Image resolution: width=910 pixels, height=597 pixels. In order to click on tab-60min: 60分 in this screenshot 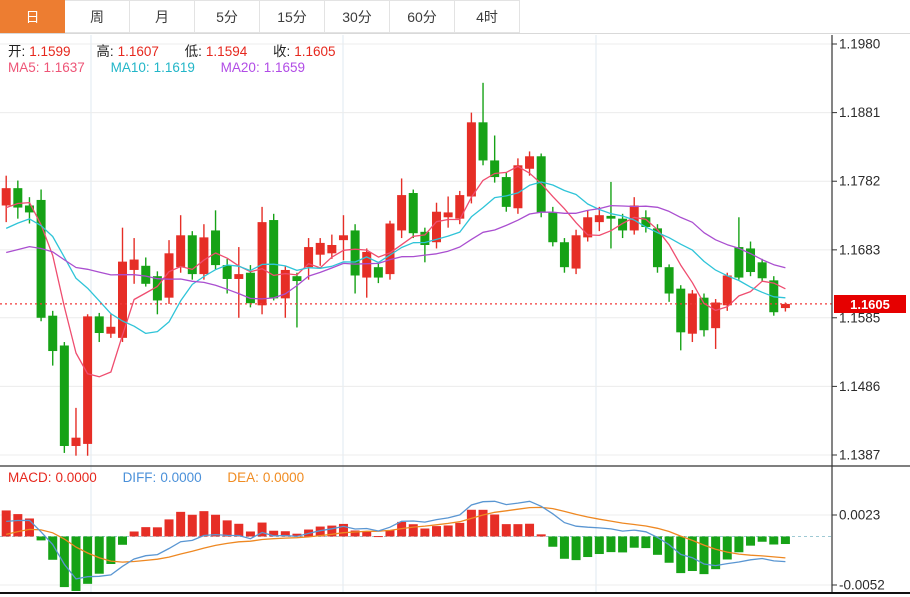, I will do `click(422, 16)`.